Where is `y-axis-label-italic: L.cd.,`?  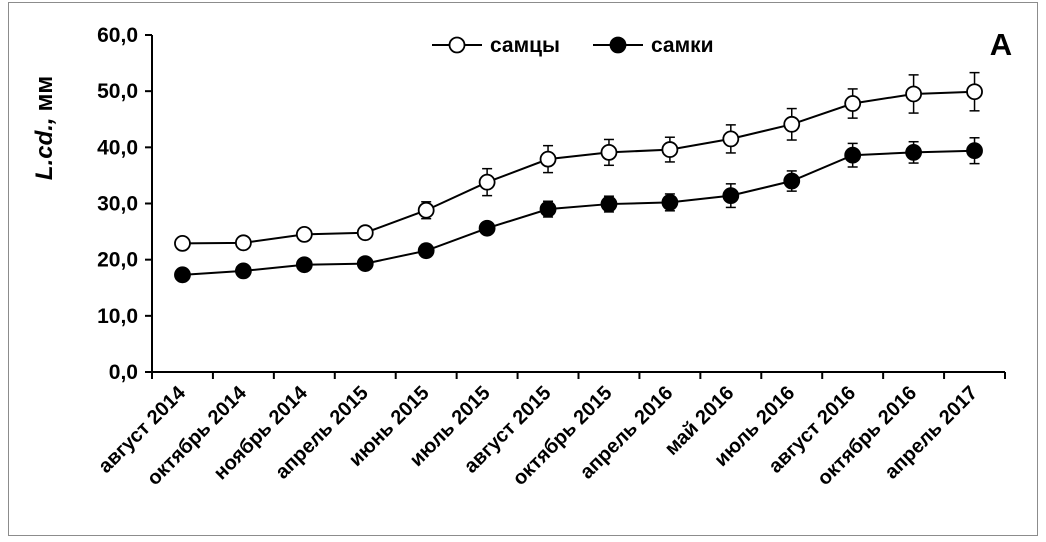
y-axis-label-italic: L.cd., is located at coordinates (44, 148).